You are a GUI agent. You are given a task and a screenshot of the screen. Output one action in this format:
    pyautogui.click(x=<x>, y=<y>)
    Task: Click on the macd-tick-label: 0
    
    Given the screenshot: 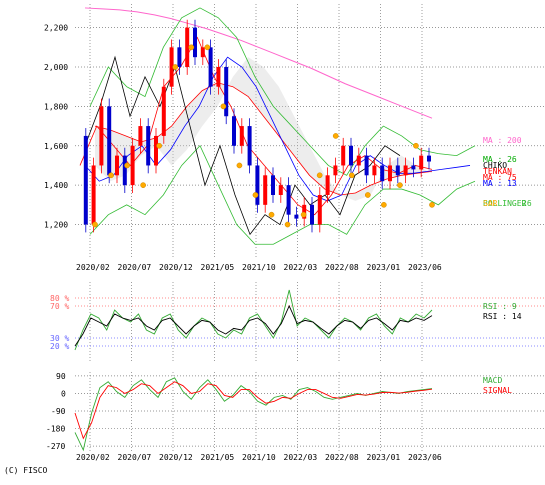 What is the action you would take?
    pyautogui.click(x=63, y=393)
    